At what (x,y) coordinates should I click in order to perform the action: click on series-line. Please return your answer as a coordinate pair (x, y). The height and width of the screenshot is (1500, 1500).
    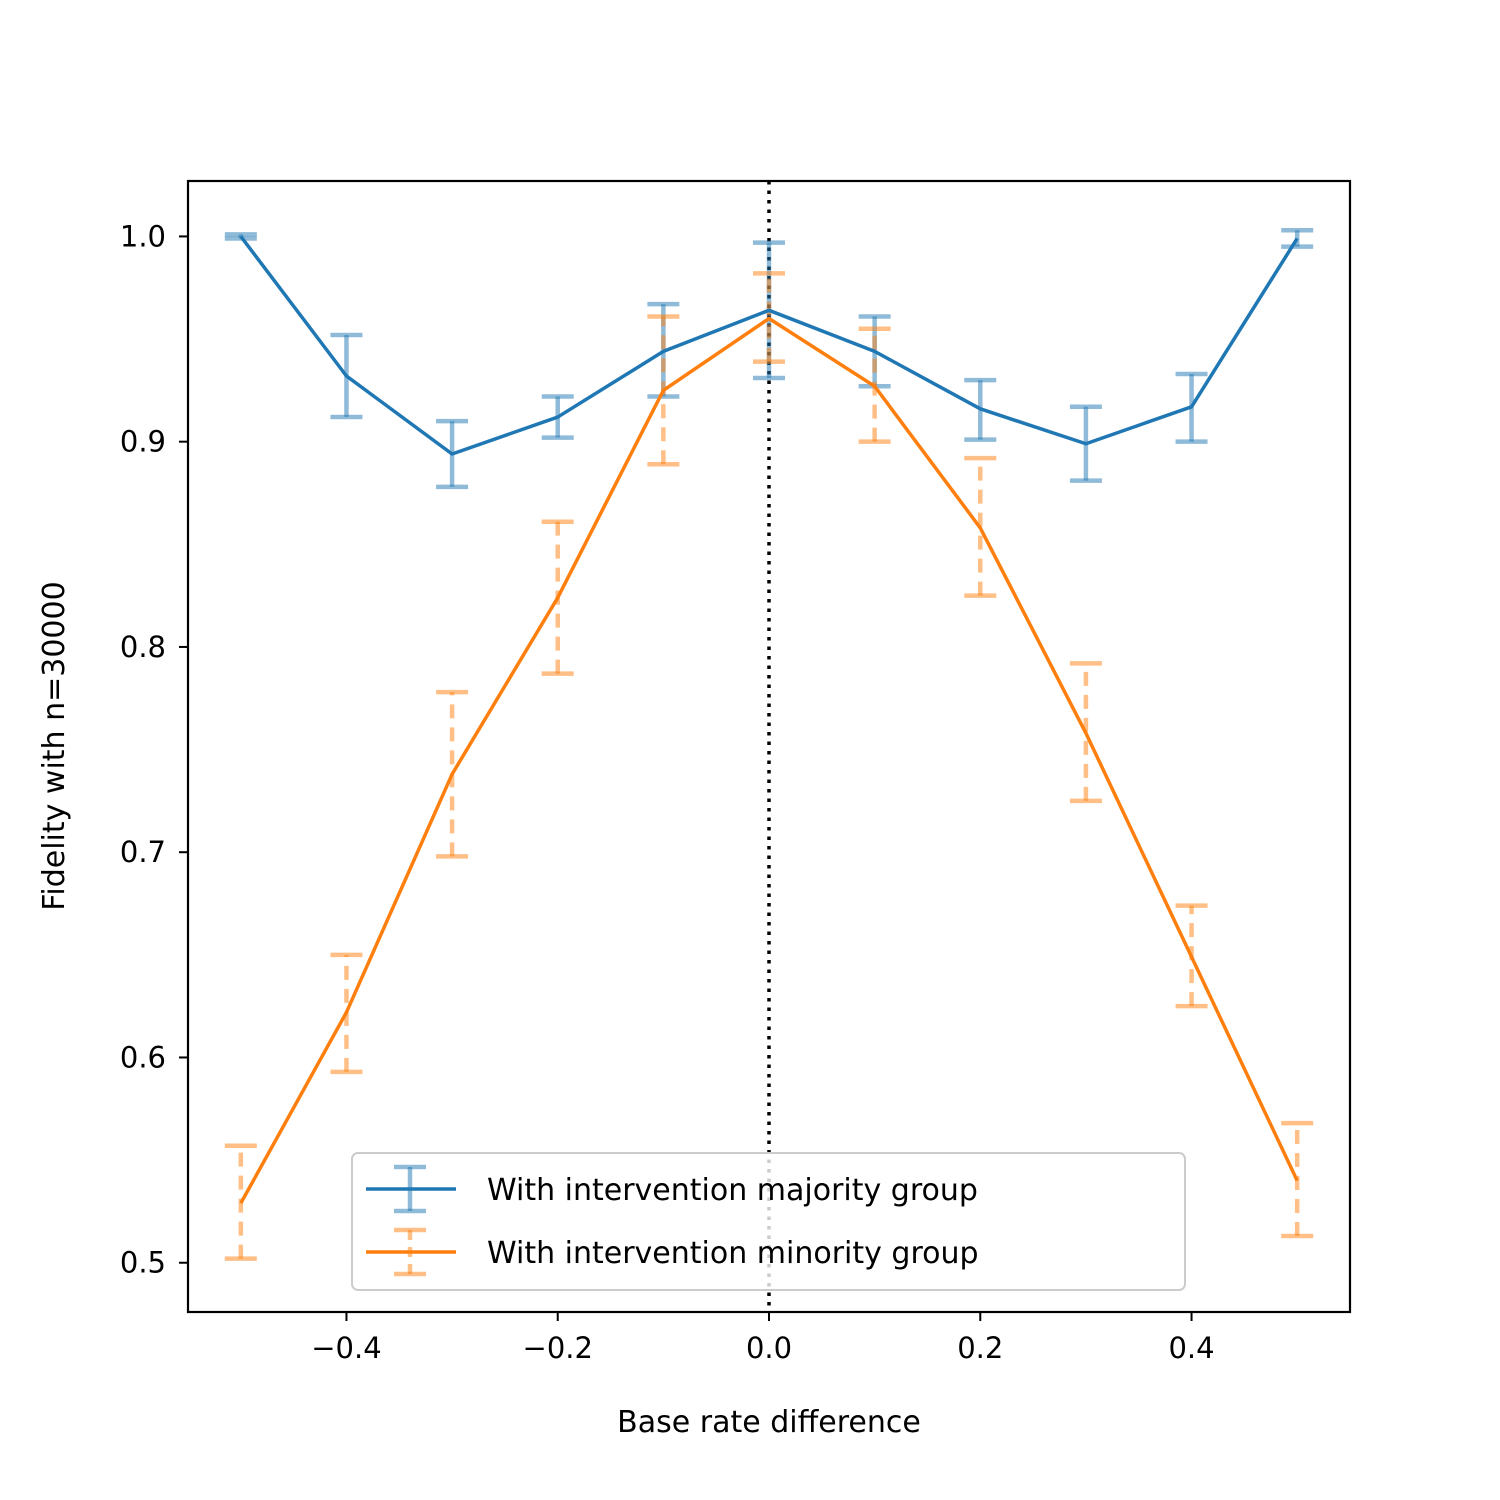
    Looking at the image, I should click on (769, 345).